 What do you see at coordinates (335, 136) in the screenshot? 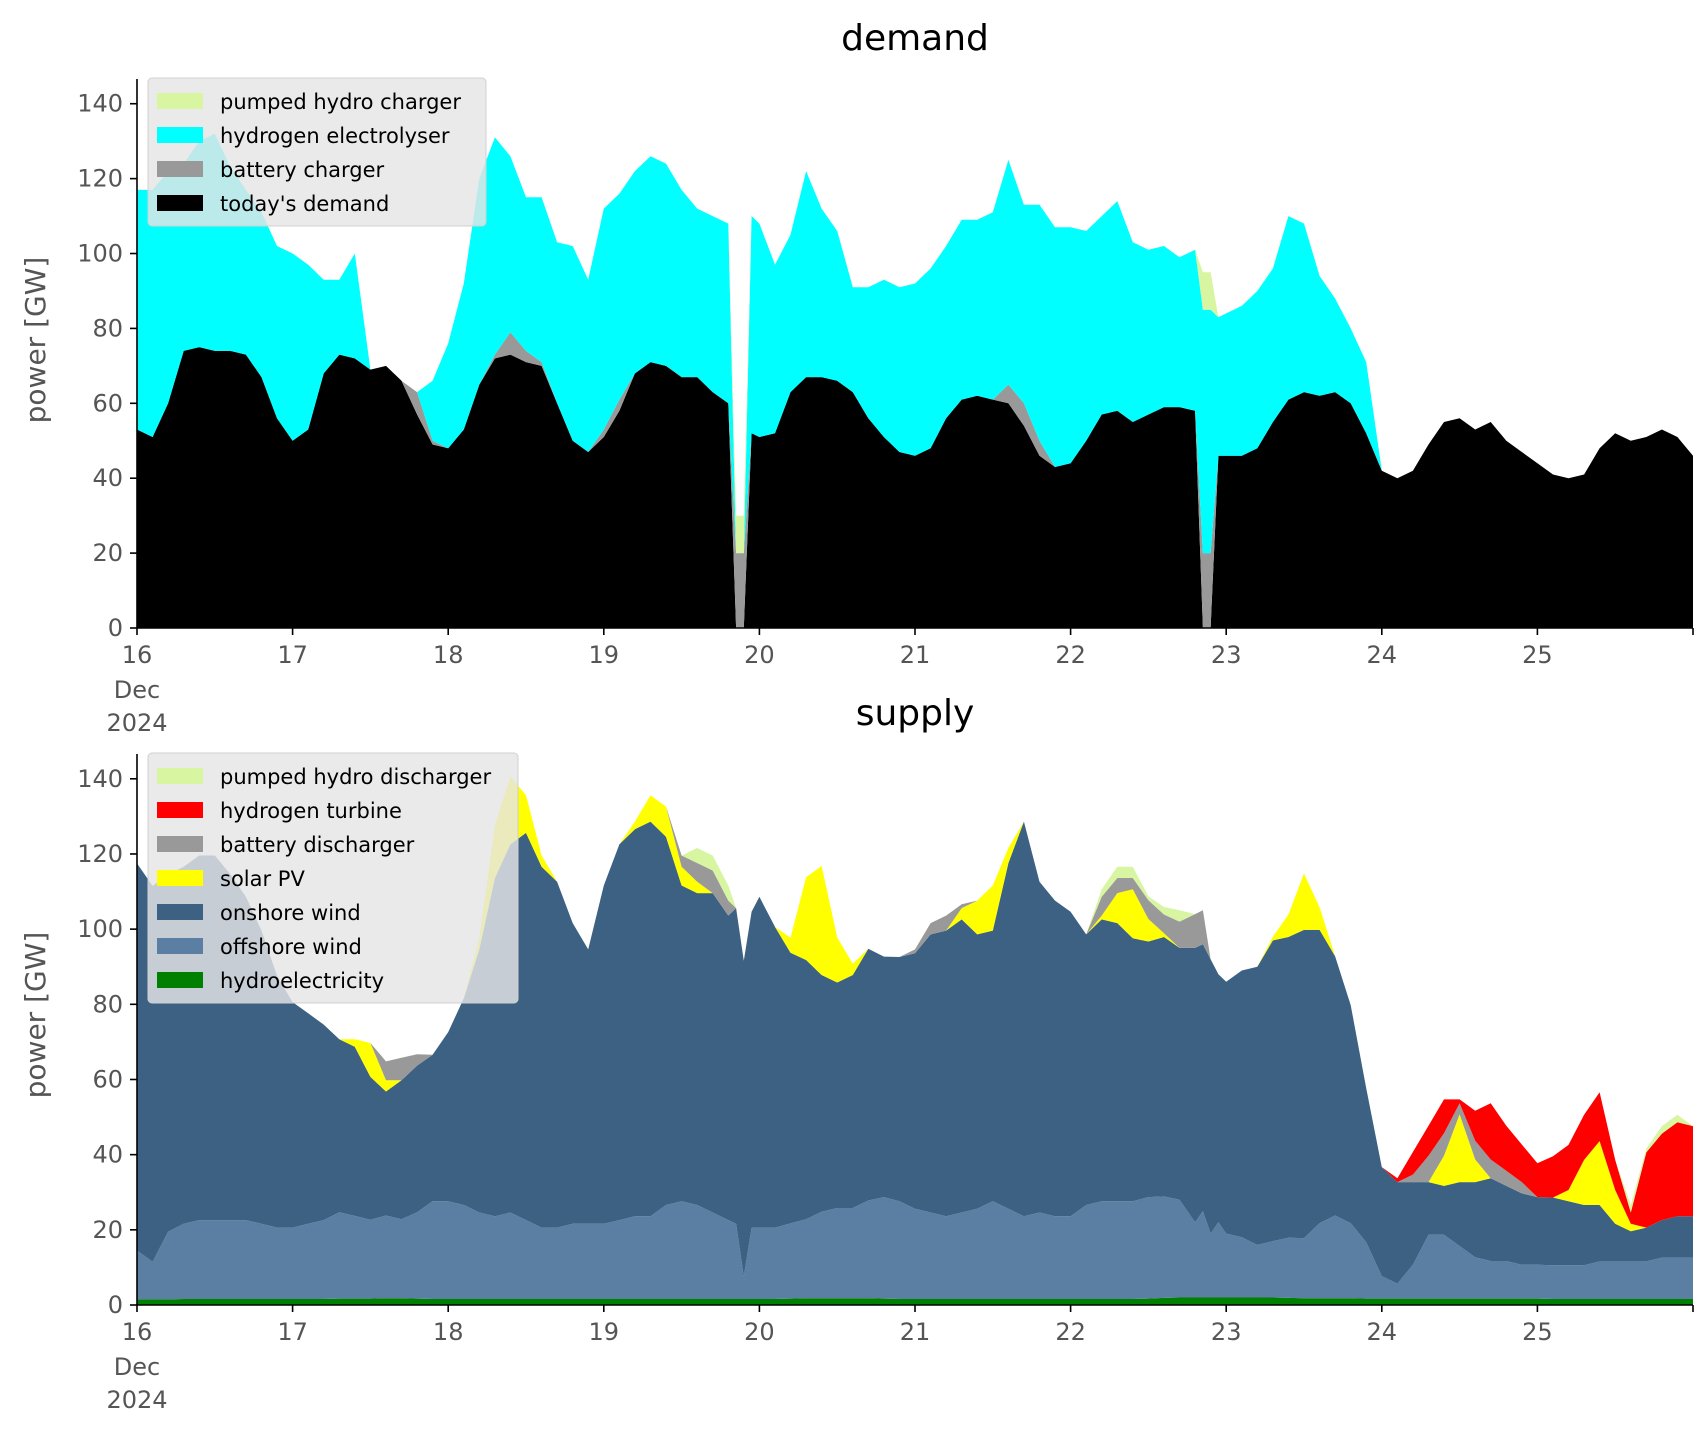
I see `legend-label: hydrogen electrolyser` at bounding box center [335, 136].